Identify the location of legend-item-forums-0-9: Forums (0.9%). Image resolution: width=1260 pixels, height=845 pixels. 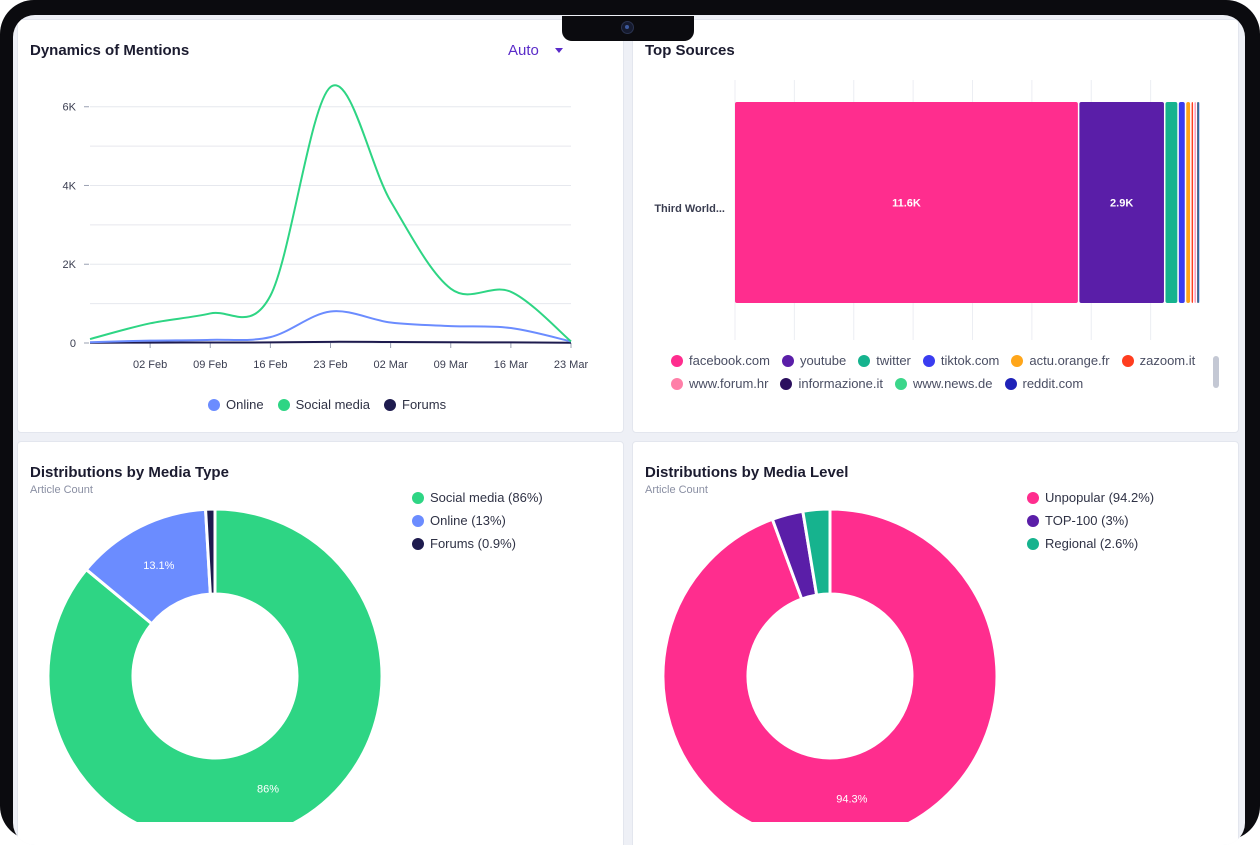
(477, 543).